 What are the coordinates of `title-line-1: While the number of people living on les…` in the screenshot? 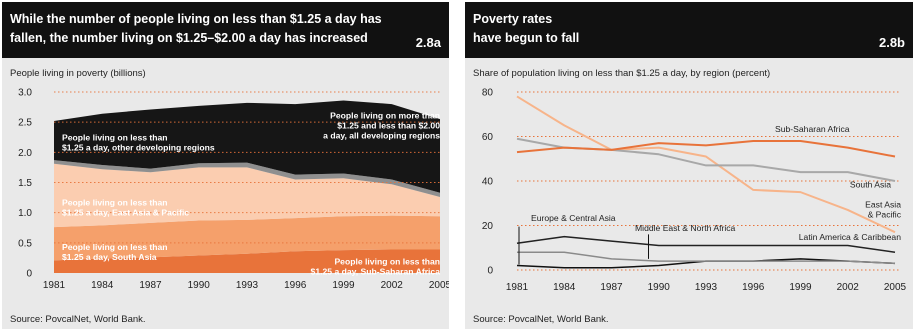 It's located at (196, 19).